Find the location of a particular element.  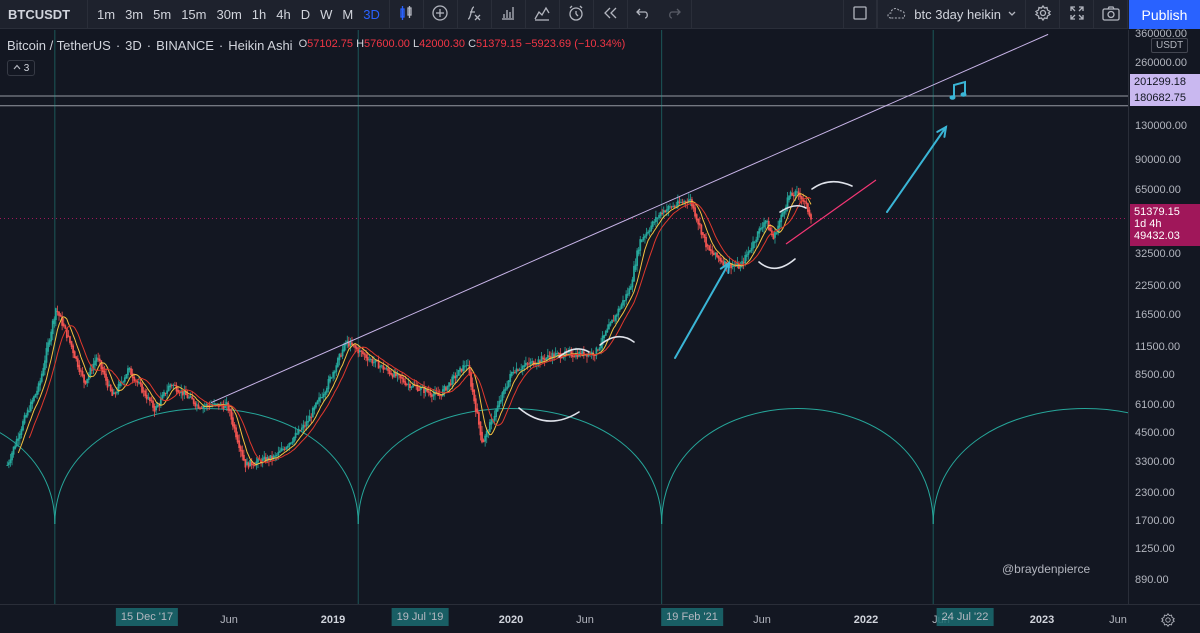

indicators-toggle: 3 is located at coordinates (21, 68).